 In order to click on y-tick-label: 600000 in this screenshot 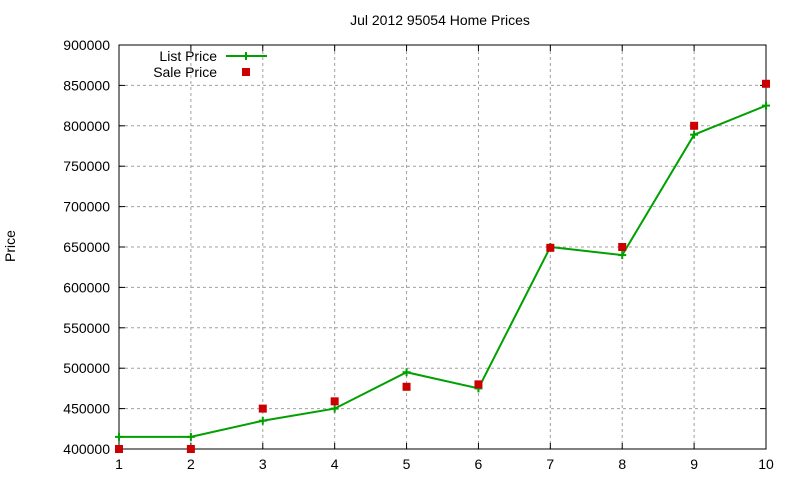, I will do `click(86, 287)`.